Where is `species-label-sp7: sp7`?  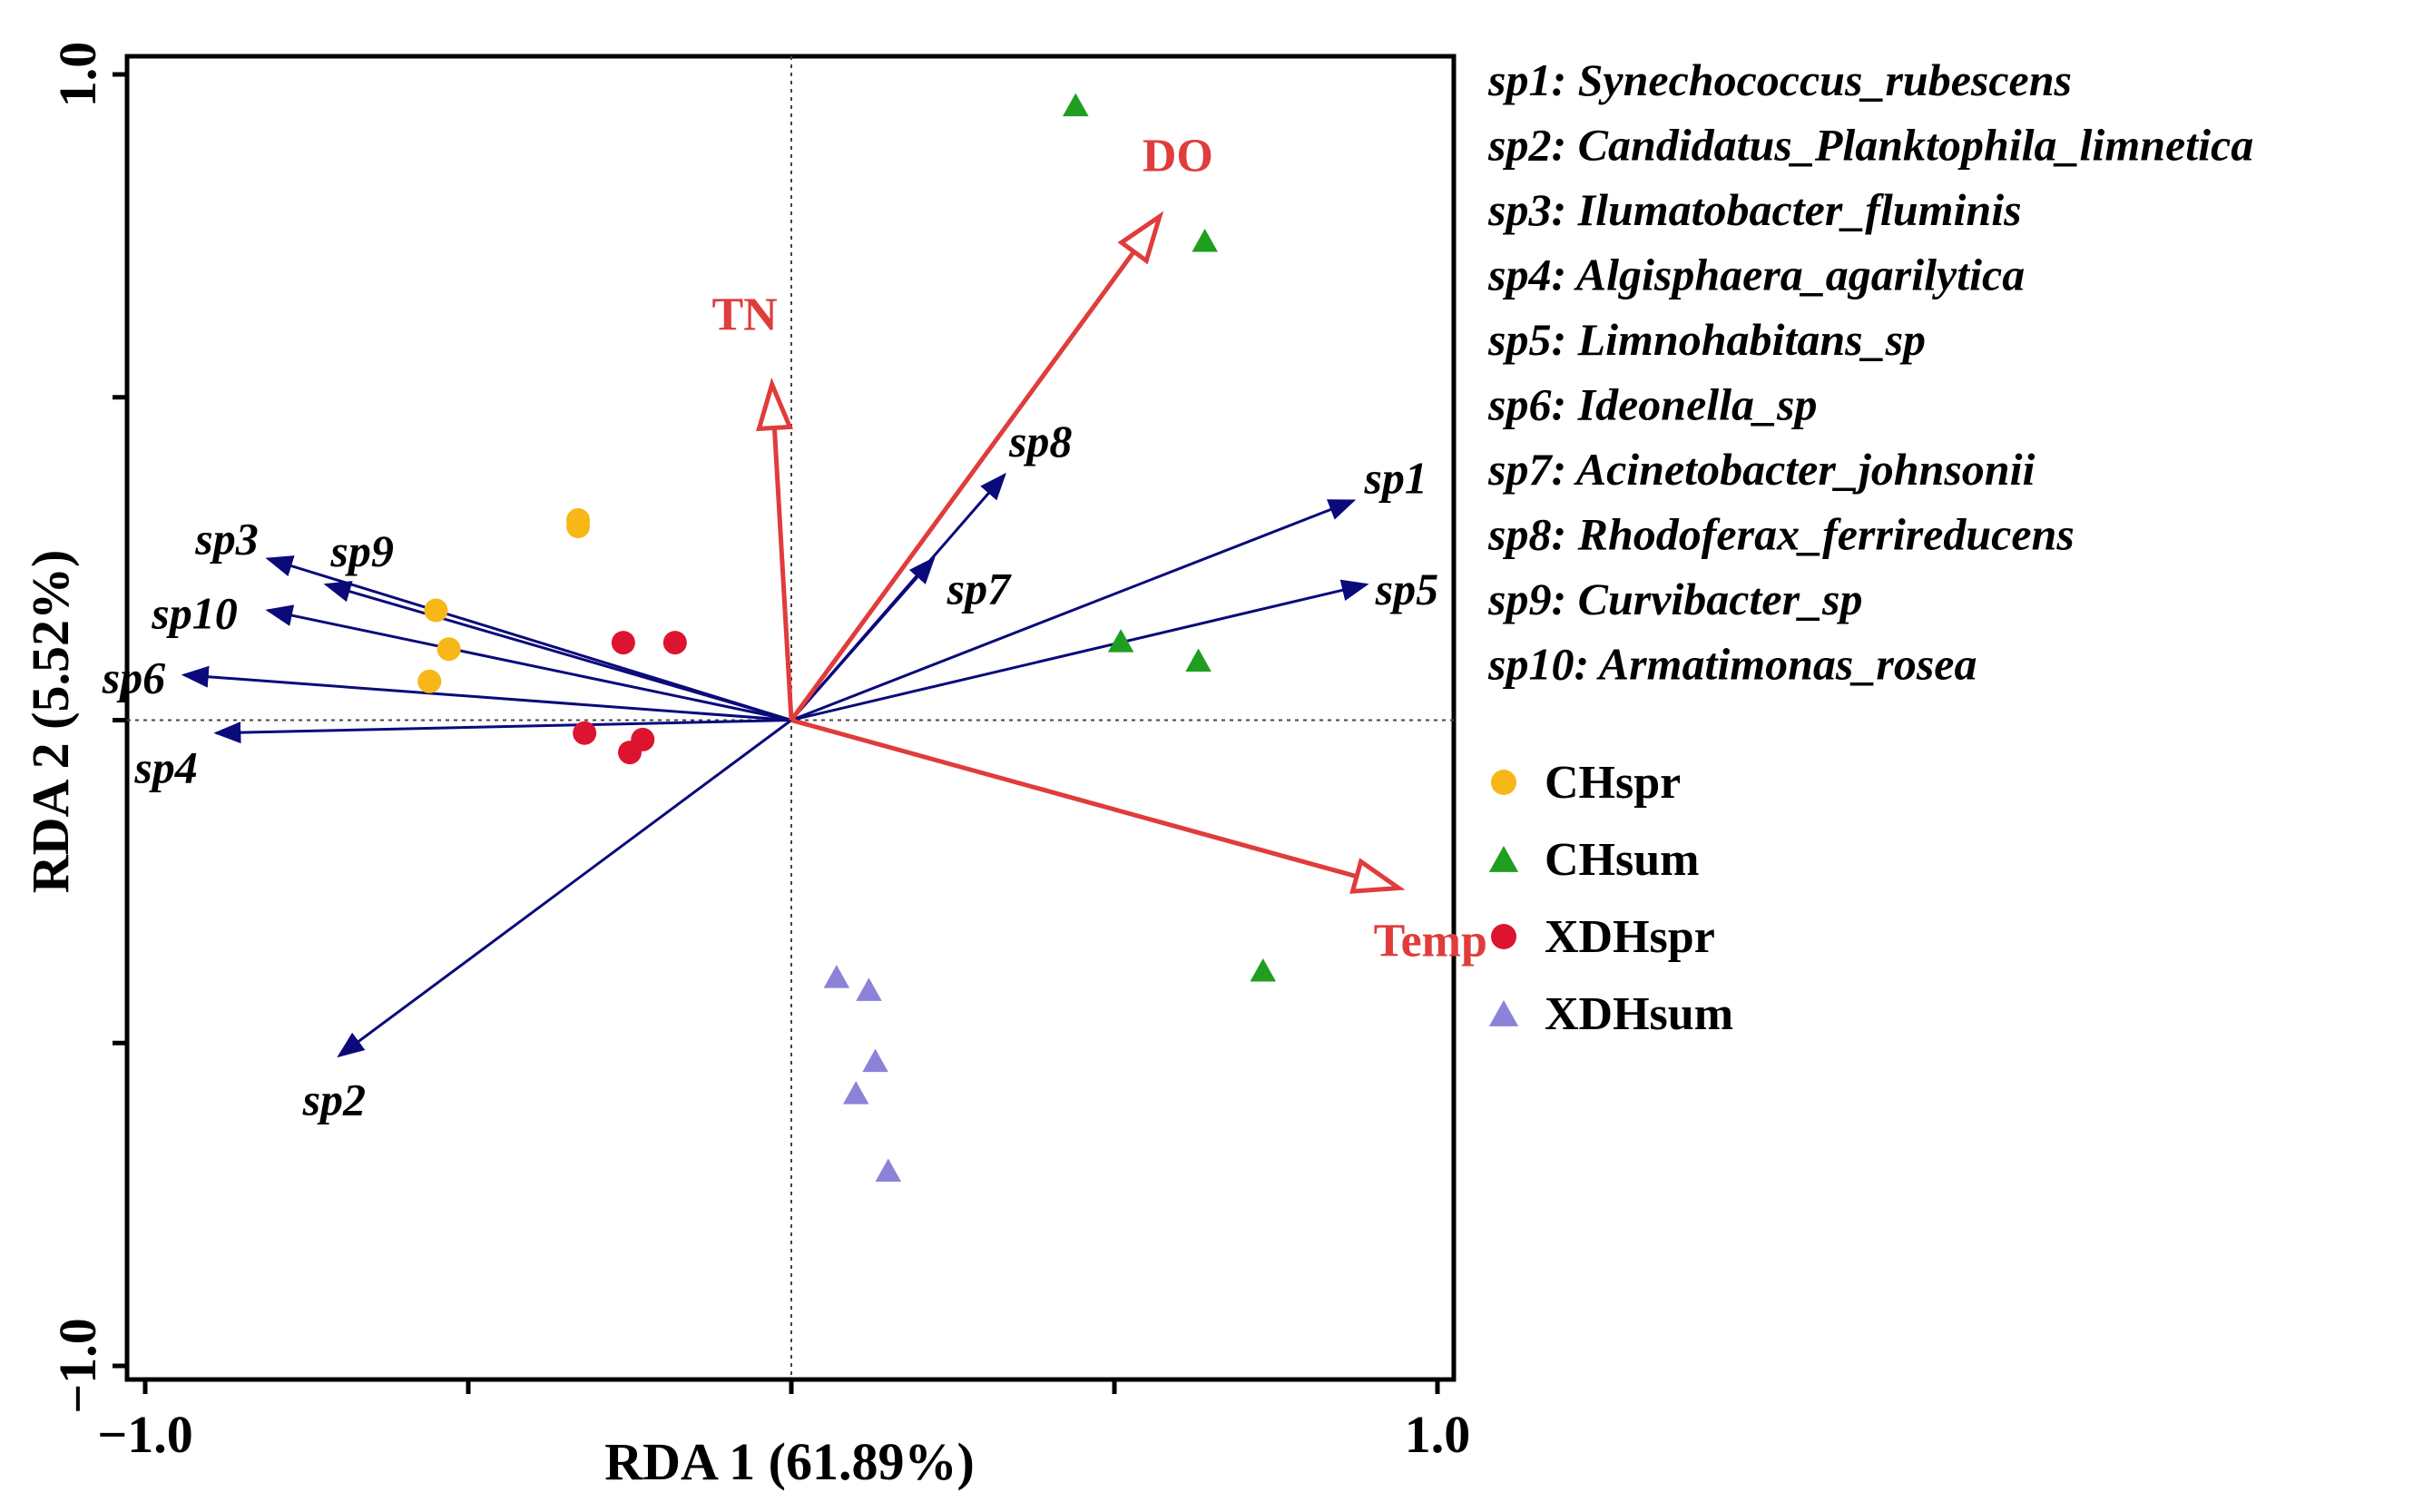
species-label-sp7: sp7 is located at coordinates (980, 589).